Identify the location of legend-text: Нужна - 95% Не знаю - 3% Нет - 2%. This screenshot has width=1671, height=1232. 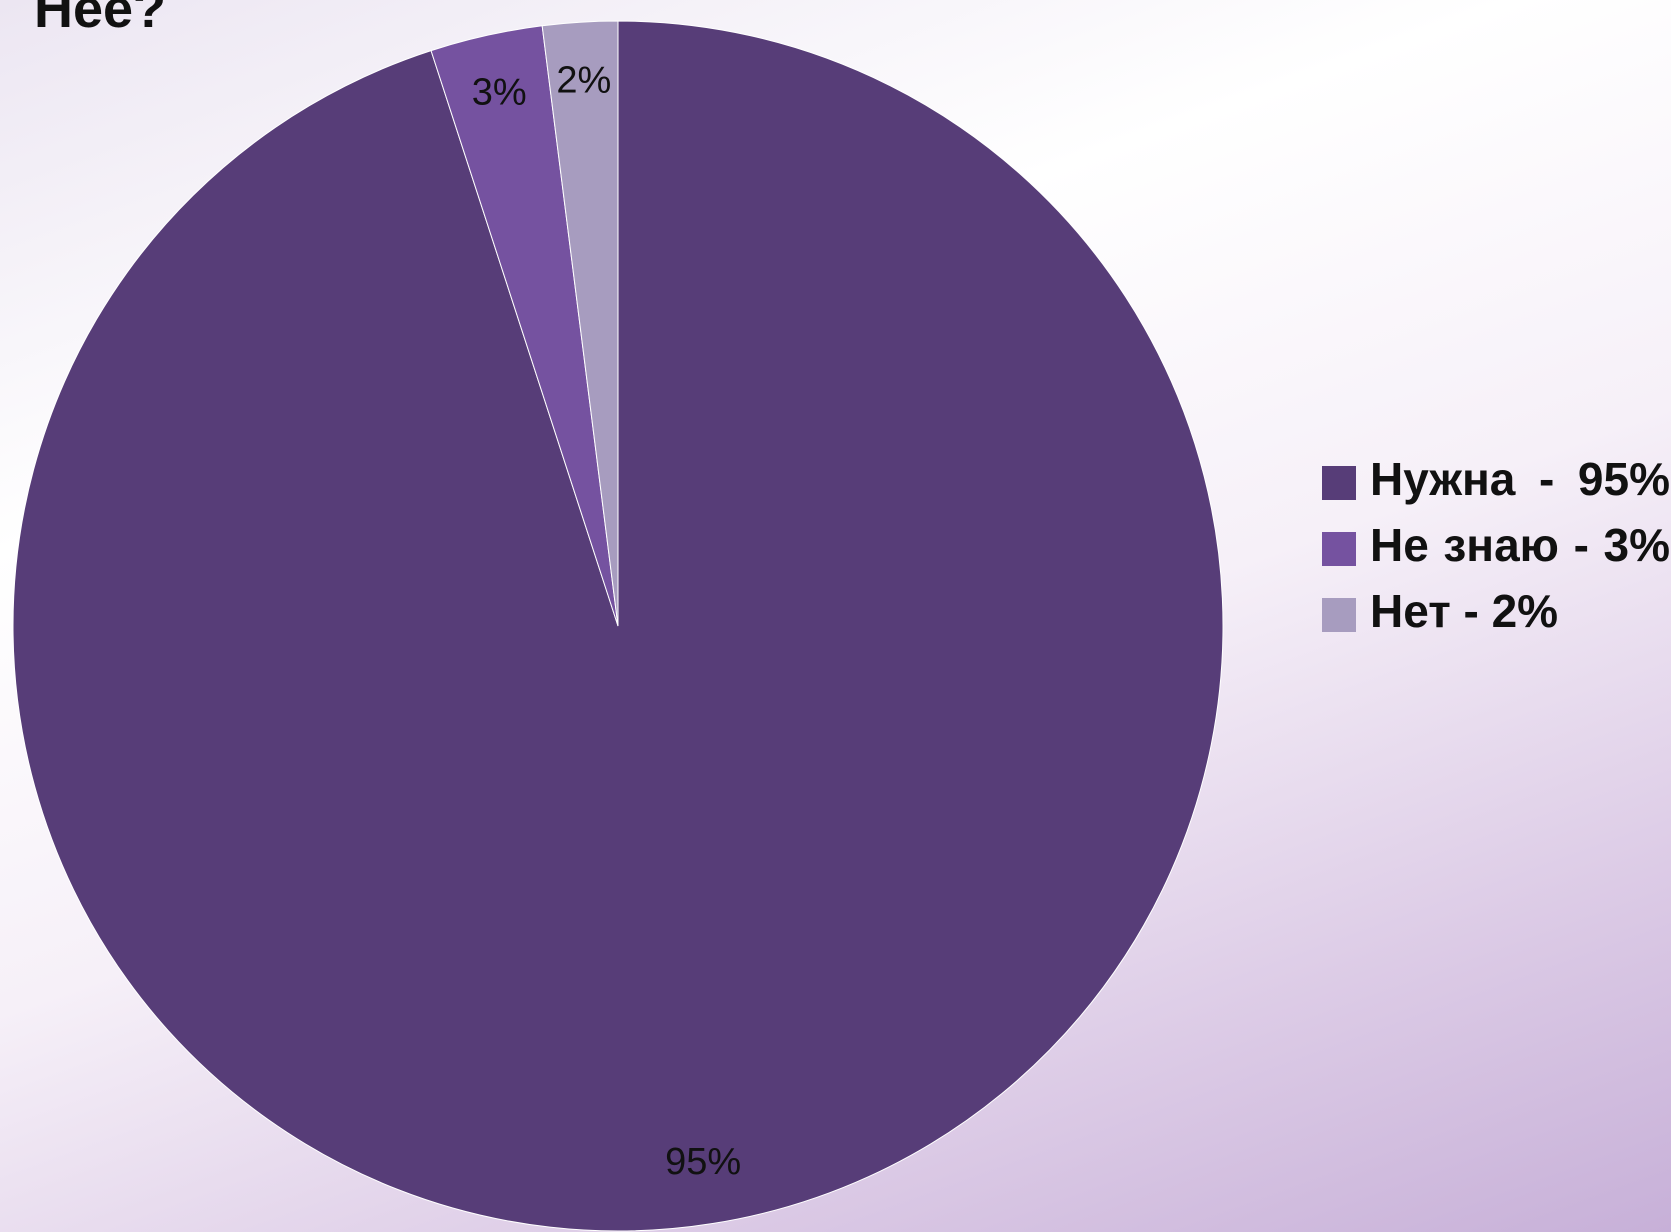
(1520, 545).